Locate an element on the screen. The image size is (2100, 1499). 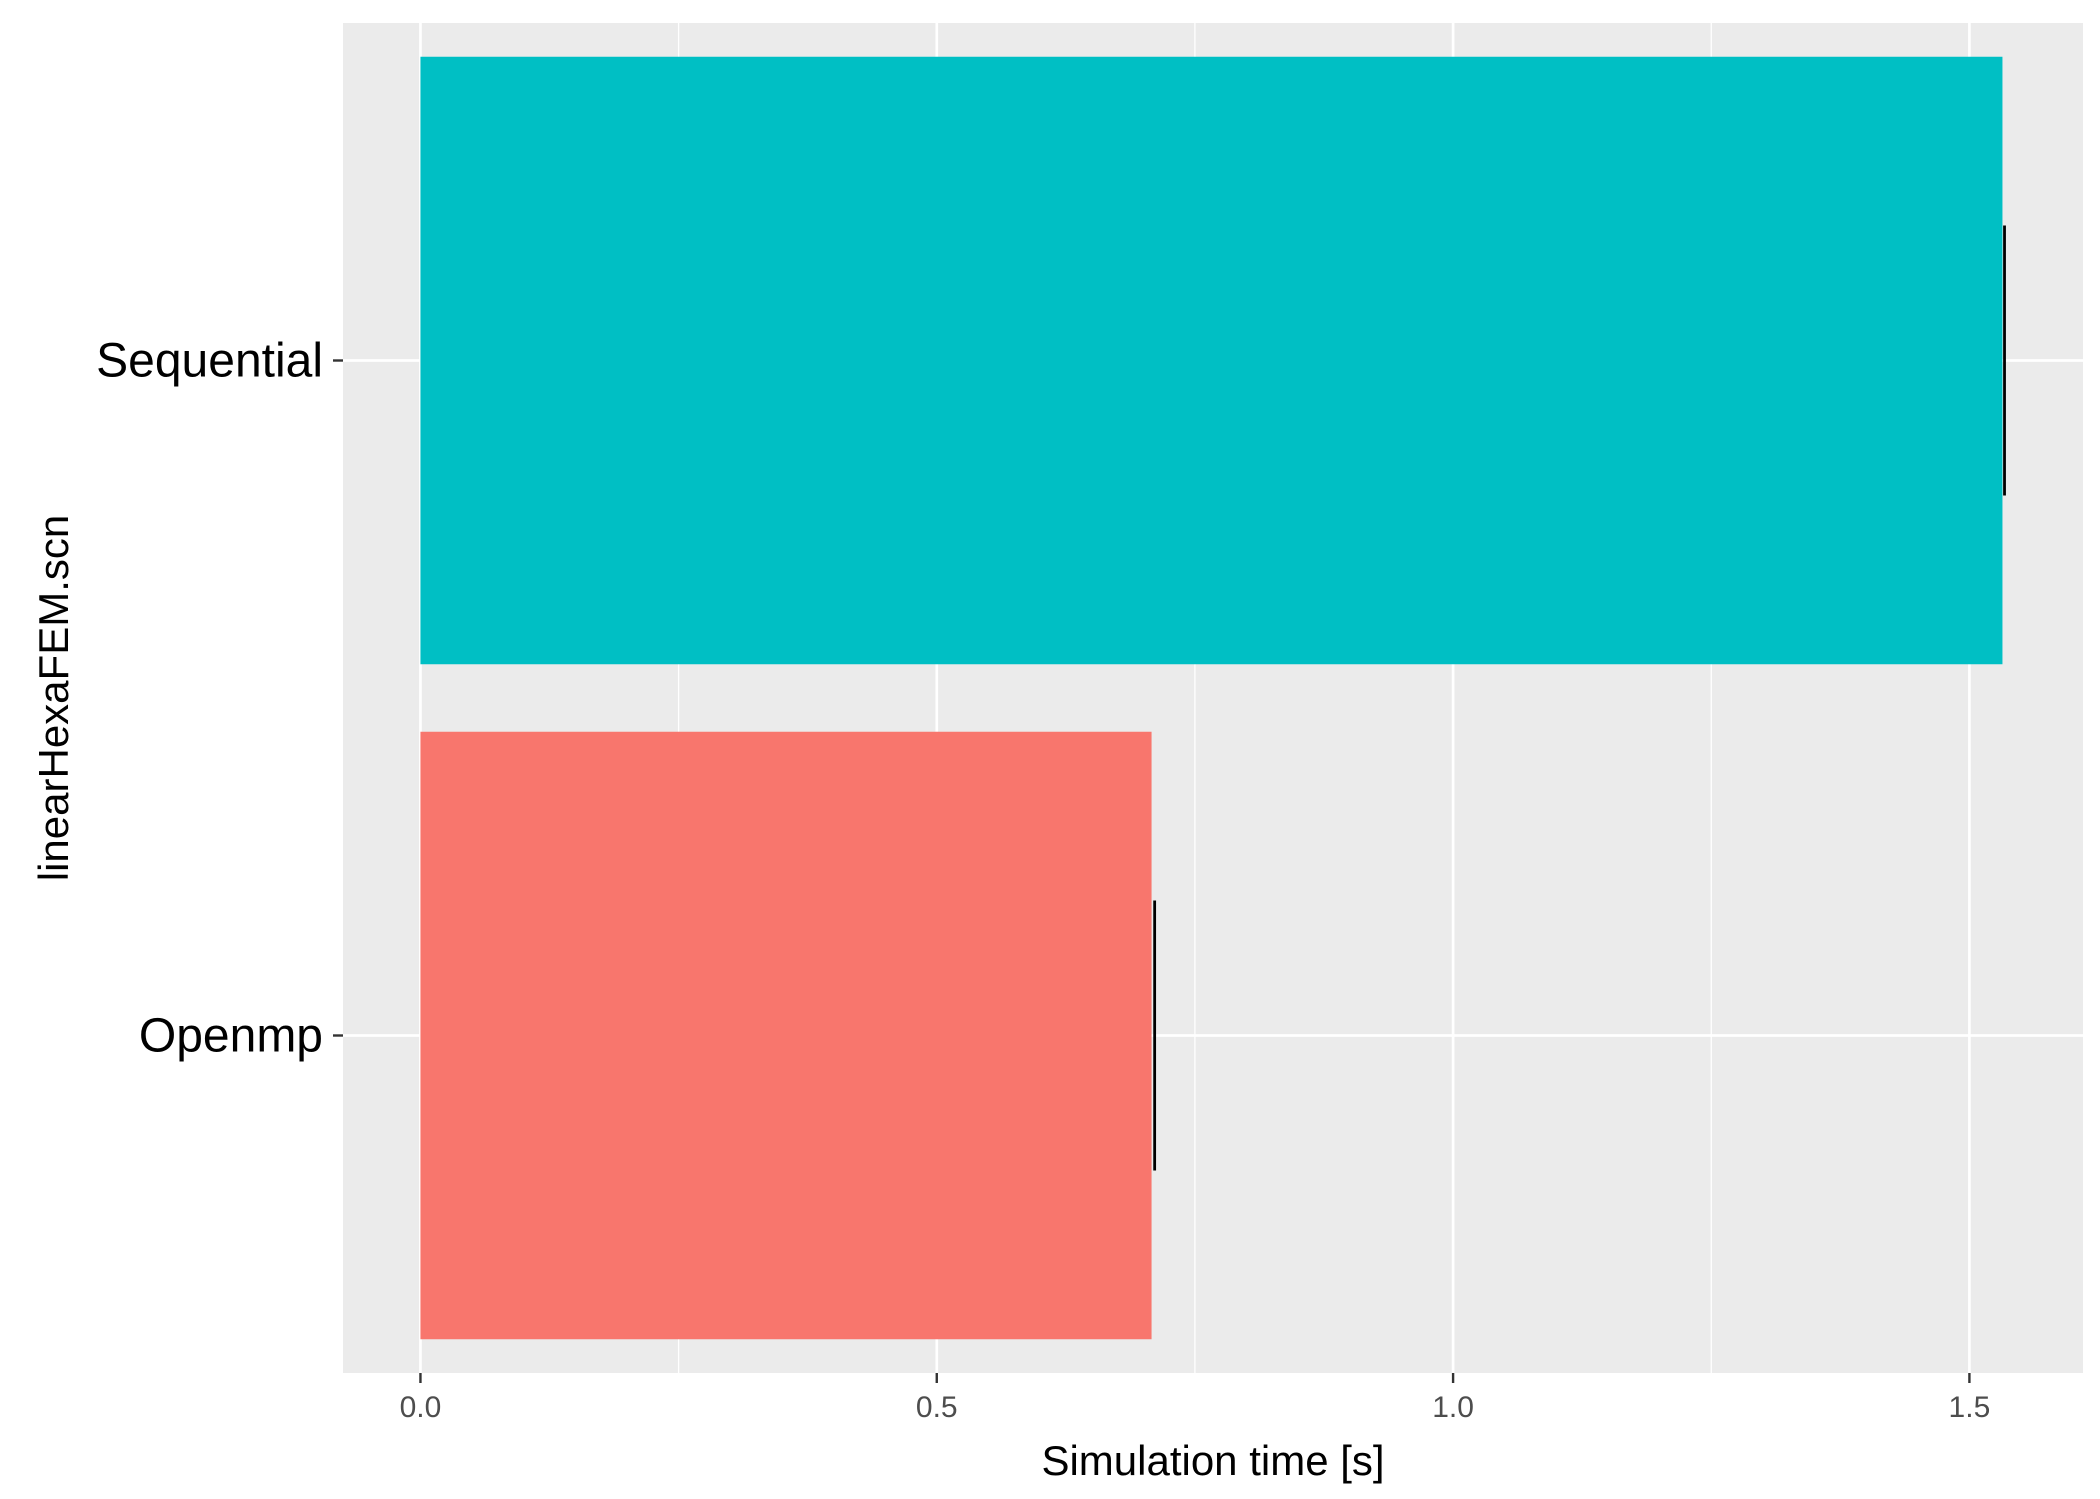
x-tick-label: 1.5 is located at coordinates (1970, 1407).